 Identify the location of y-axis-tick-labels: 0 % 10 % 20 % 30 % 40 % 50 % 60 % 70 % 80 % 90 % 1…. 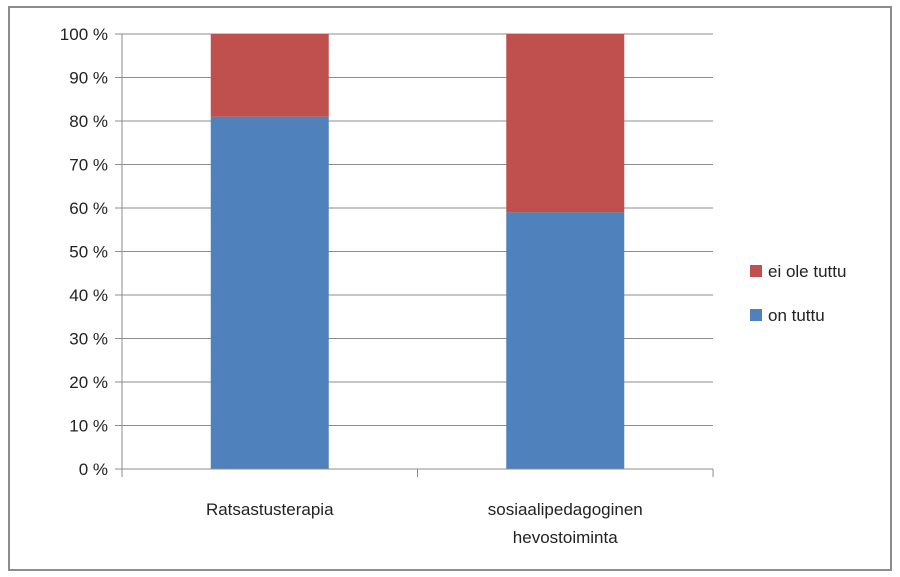
(84, 252).